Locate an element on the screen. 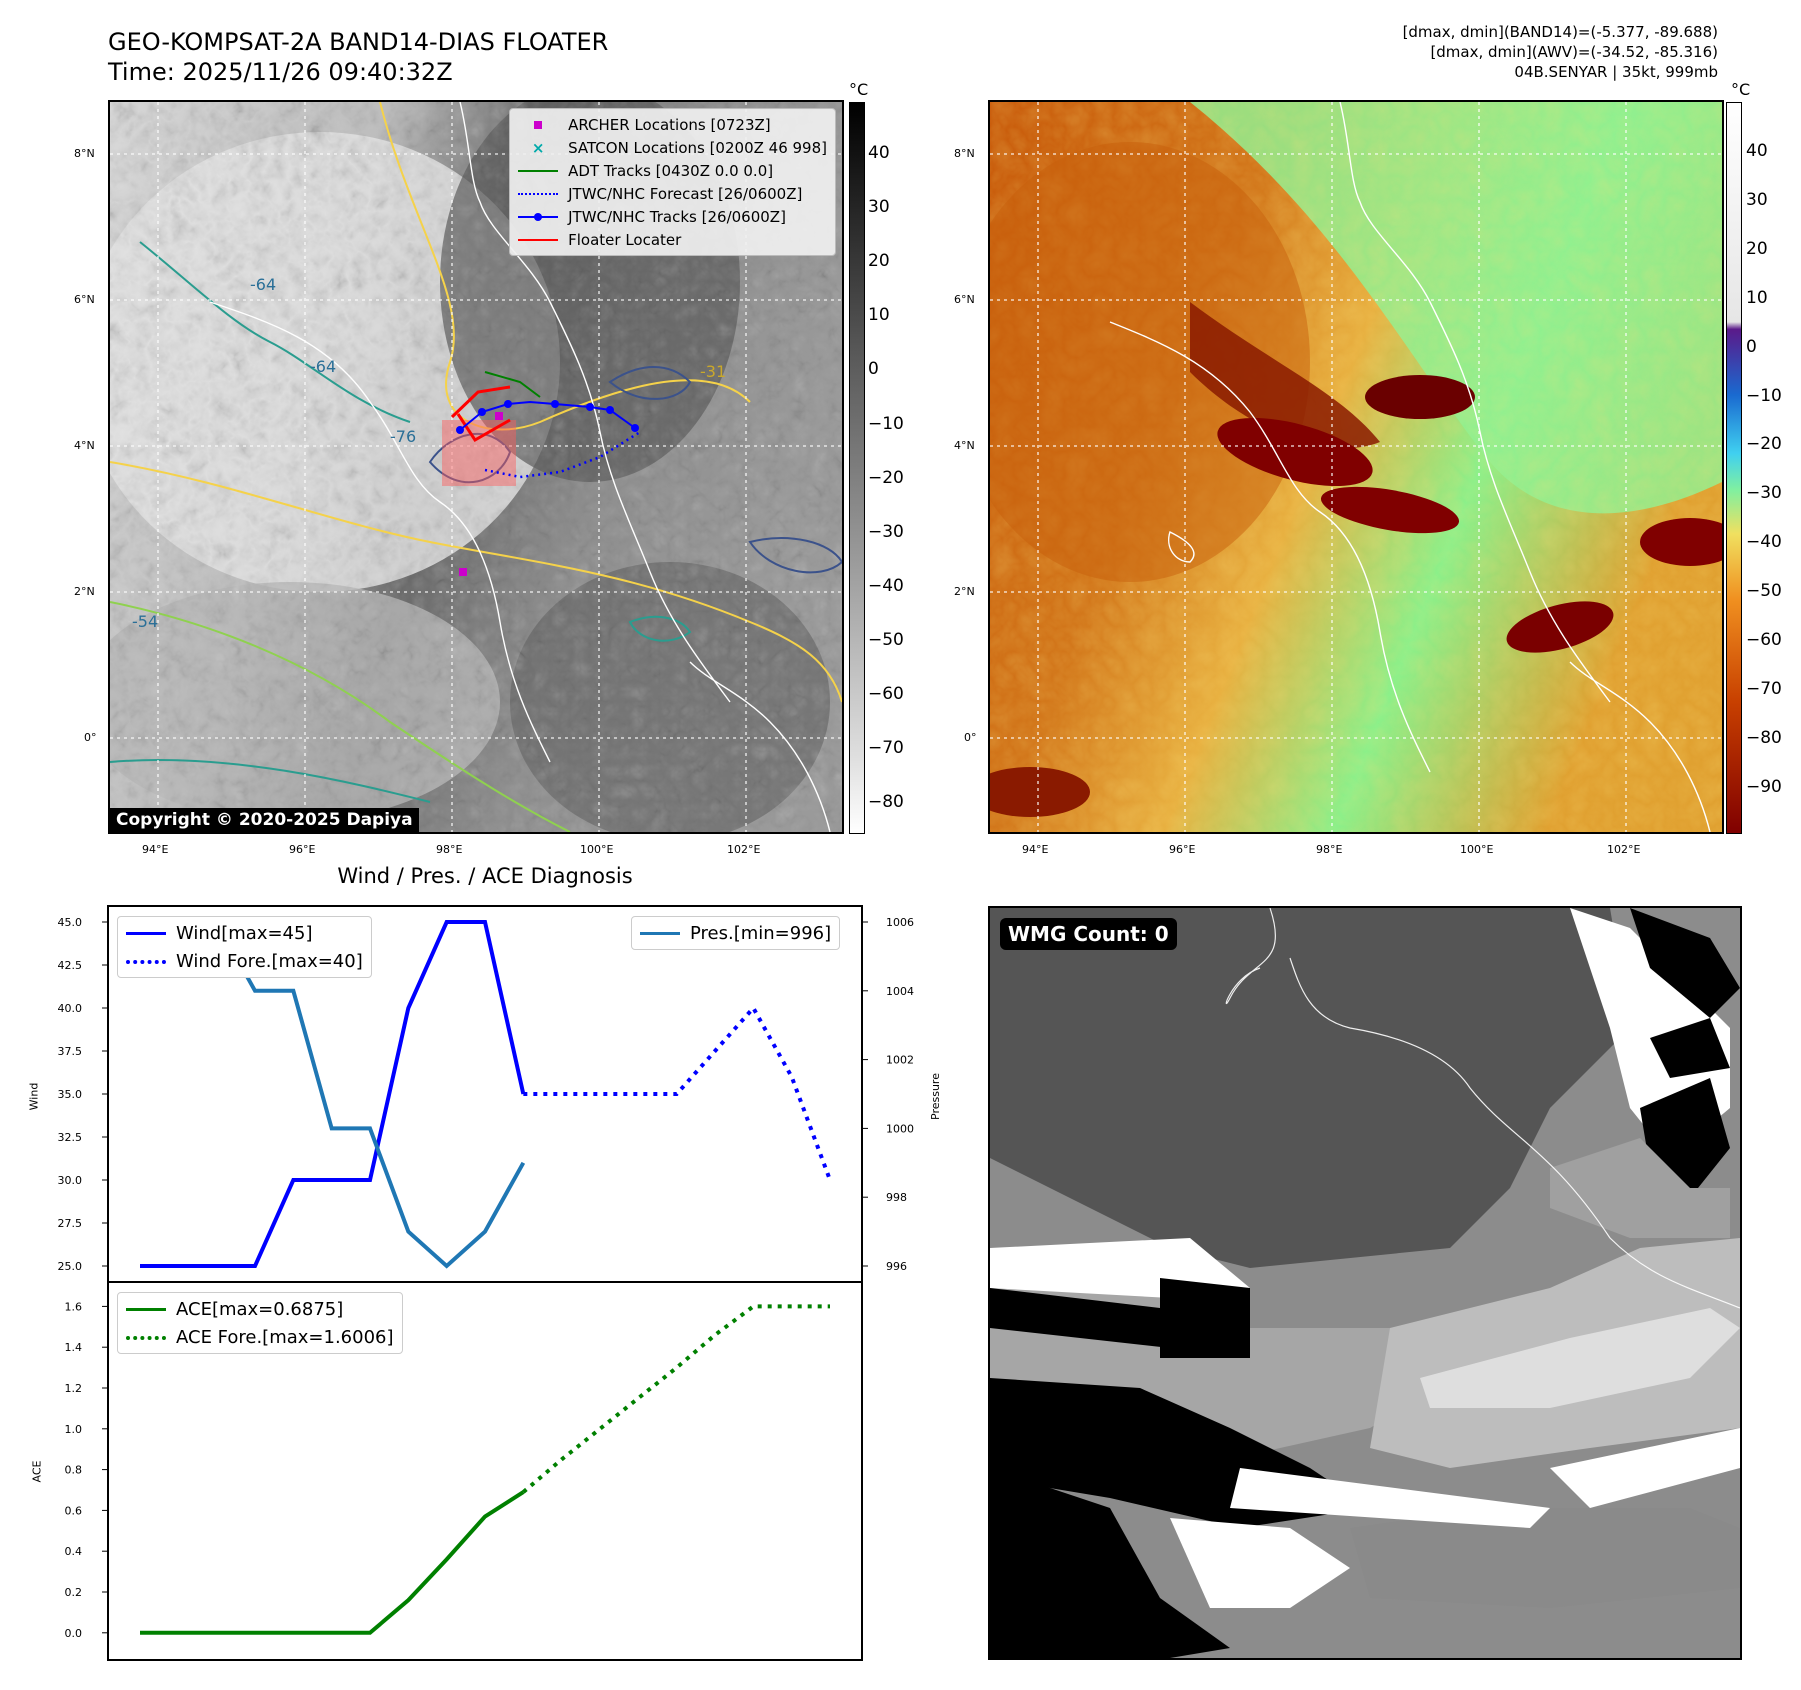 Image resolution: width=1801 pixels, height=1690 pixels. colorbar-right is located at coordinates (1734, 468).